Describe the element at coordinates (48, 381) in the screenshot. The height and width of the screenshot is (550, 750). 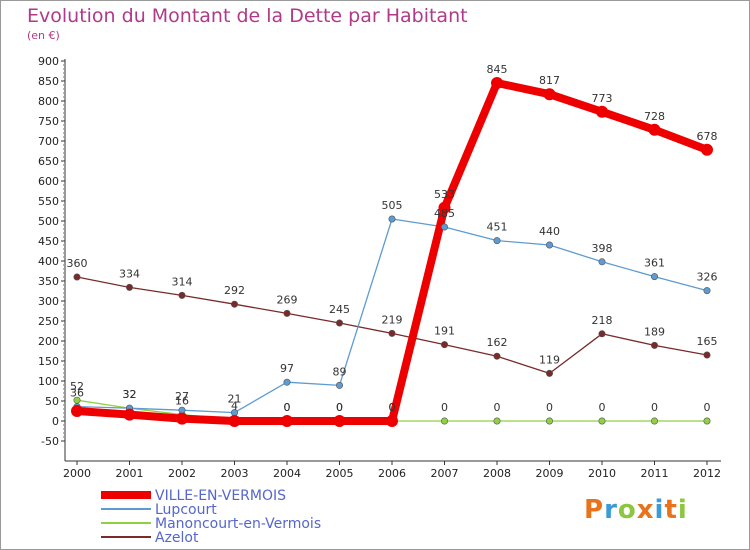
I see `y-tick-label: 100` at that location.